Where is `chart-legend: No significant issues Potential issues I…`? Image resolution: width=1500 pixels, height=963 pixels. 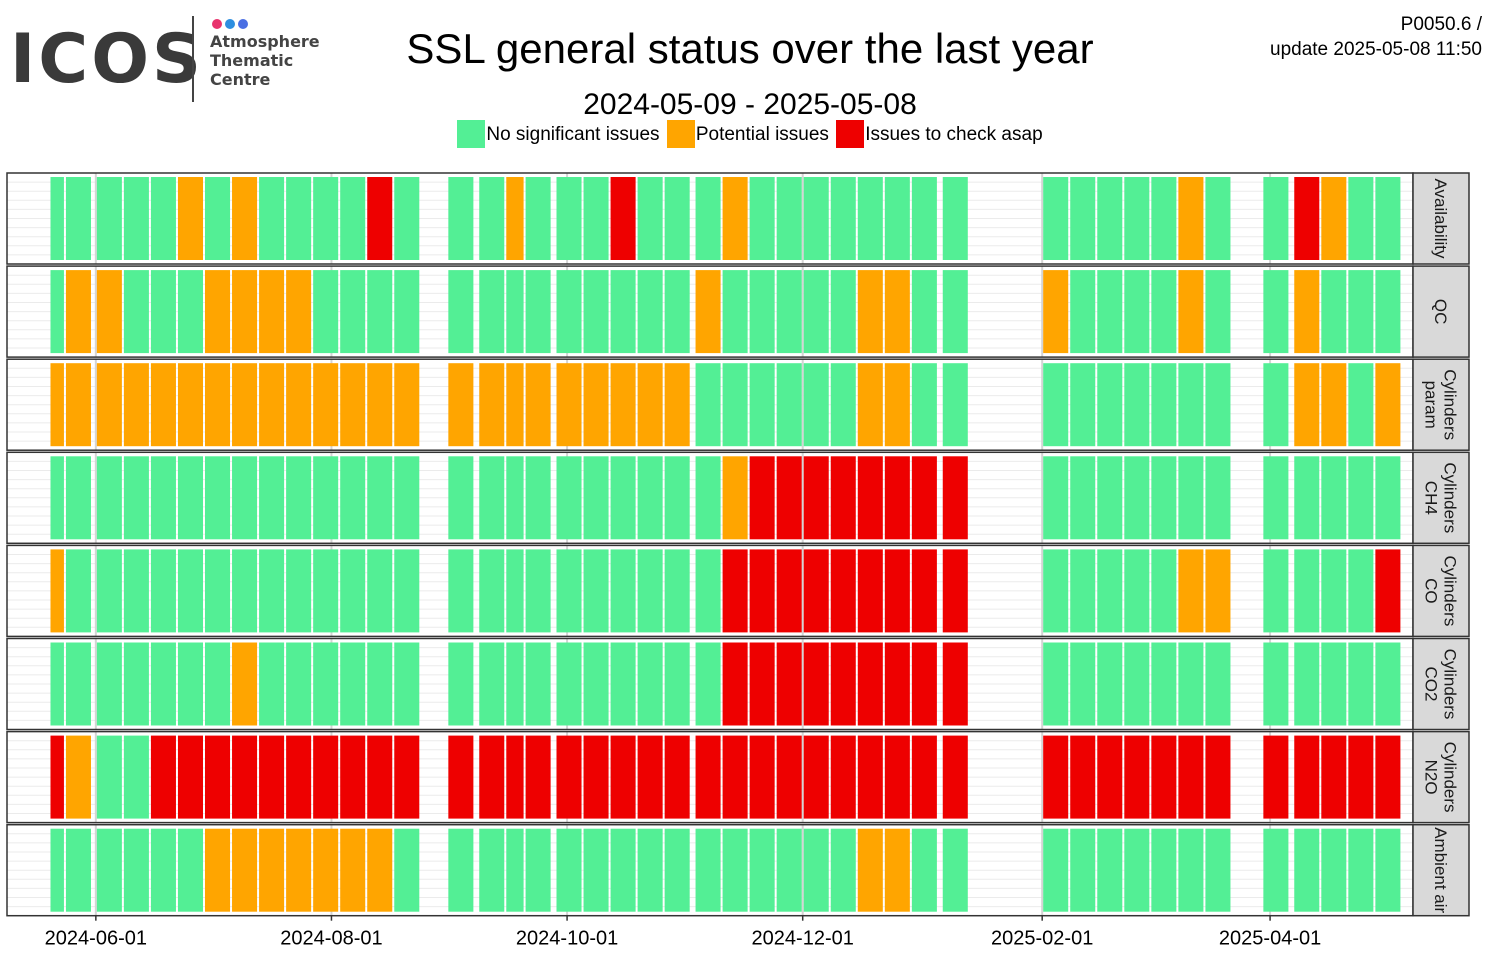
chart-legend: No significant issues Potential issues I… is located at coordinates (750, 135).